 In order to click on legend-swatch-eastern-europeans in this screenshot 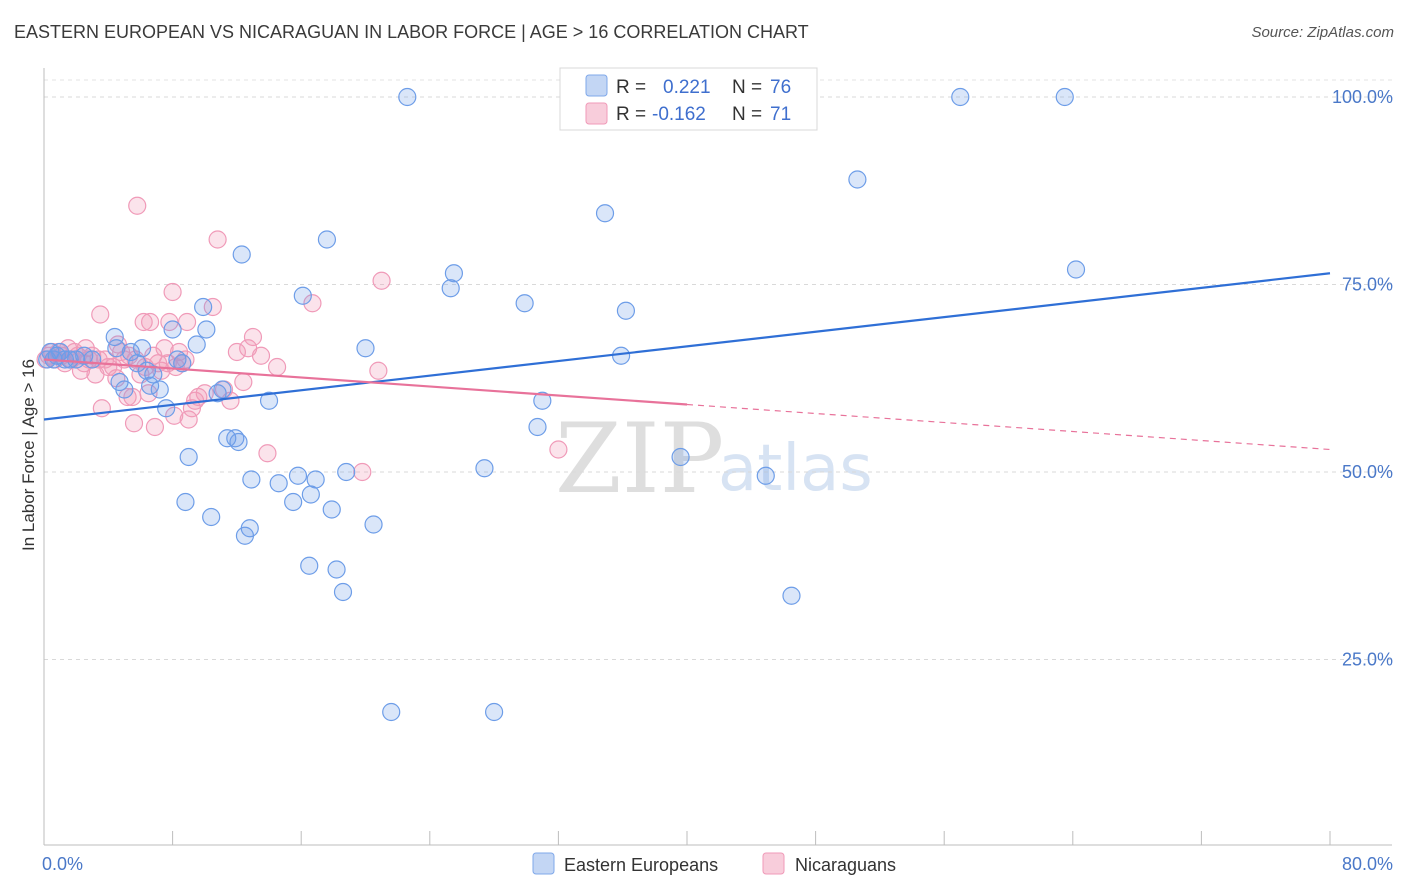, I will do `click(543, 863)`.